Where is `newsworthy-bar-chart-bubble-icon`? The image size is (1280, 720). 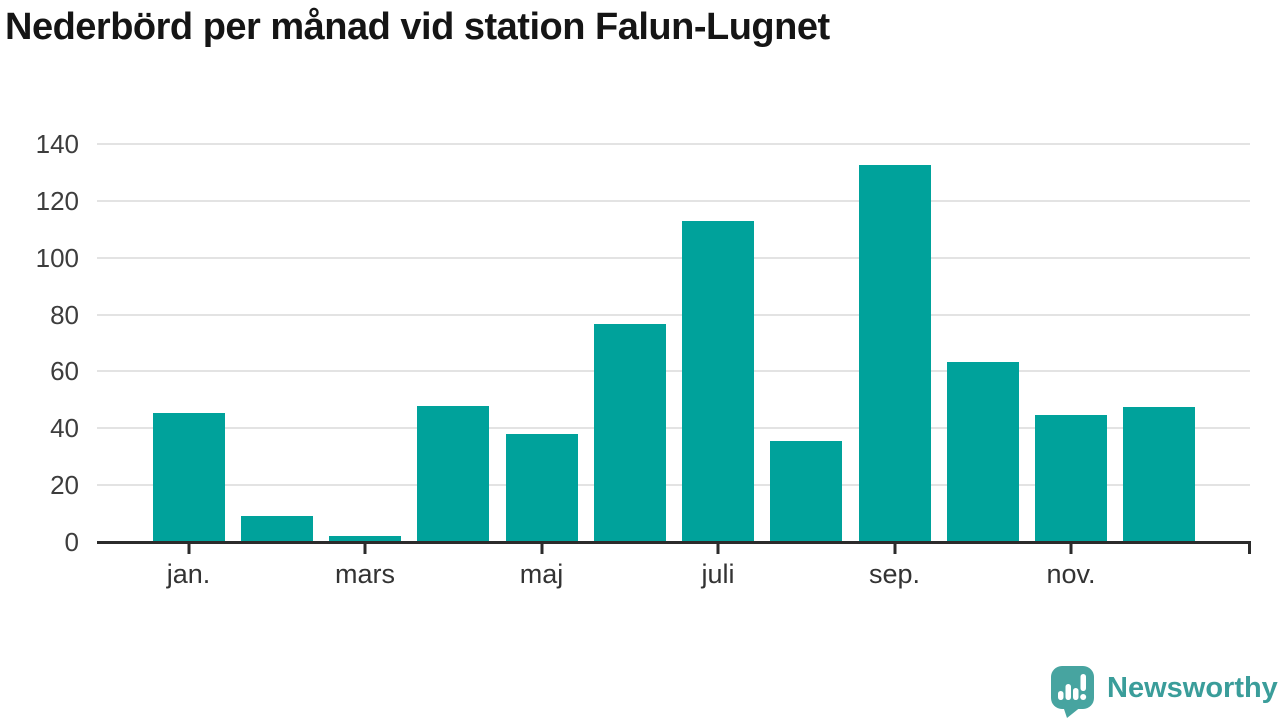 newsworthy-bar-chart-bubble-icon is located at coordinates (1072, 692).